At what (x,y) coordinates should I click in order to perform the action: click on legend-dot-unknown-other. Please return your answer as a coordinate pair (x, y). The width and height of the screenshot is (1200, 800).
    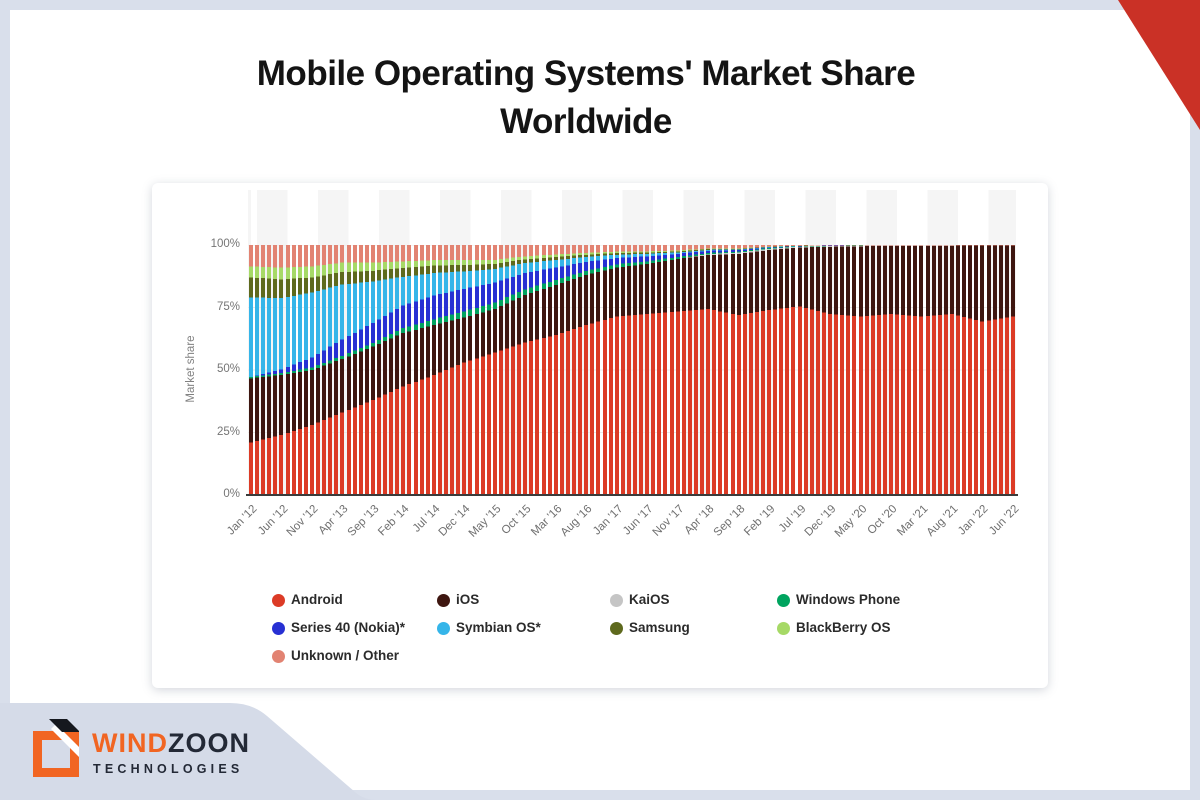
    Looking at the image, I should click on (278, 656).